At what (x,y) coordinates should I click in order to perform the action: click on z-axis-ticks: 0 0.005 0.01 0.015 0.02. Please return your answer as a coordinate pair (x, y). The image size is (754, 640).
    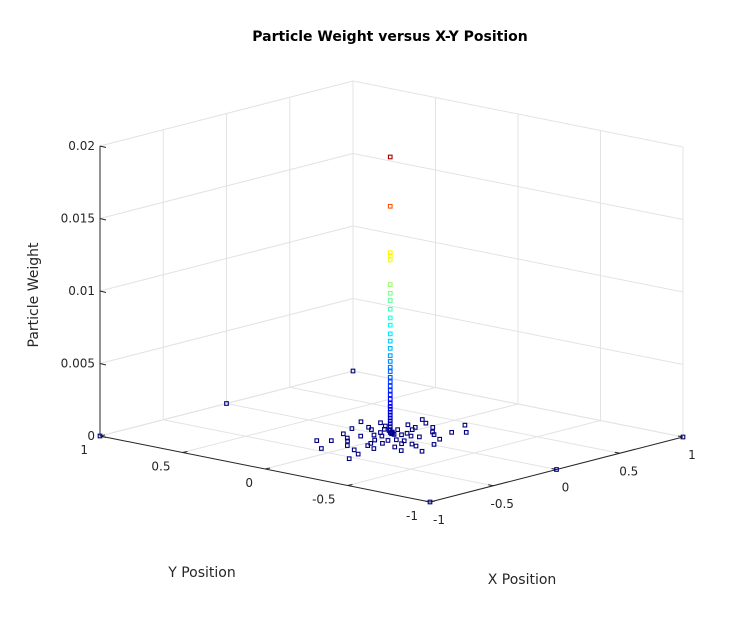
    Looking at the image, I should click on (84, 291).